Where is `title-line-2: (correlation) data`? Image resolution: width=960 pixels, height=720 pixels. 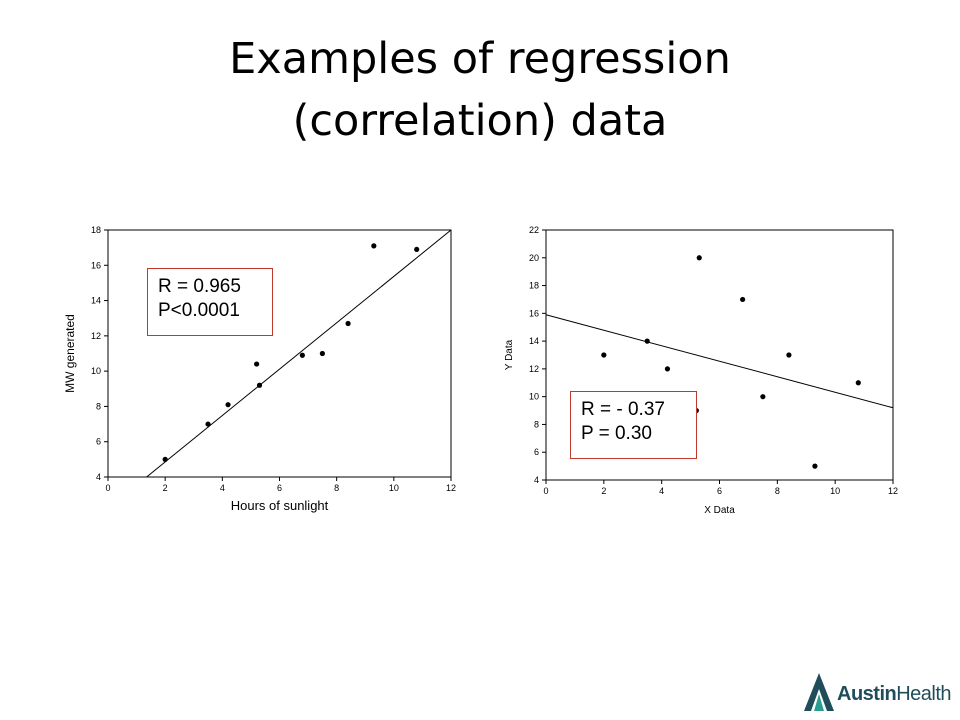 title-line-2: (correlation) data is located at coordinates (480, 121).